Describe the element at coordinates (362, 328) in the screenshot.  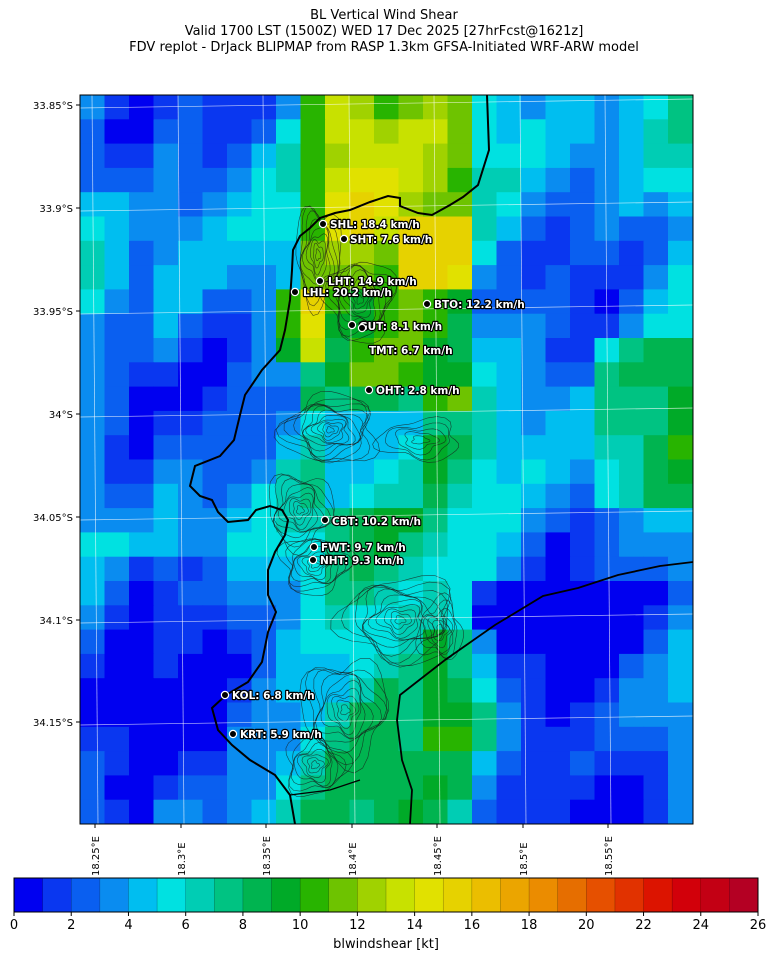
I see `station-marker-tmt` at that location.